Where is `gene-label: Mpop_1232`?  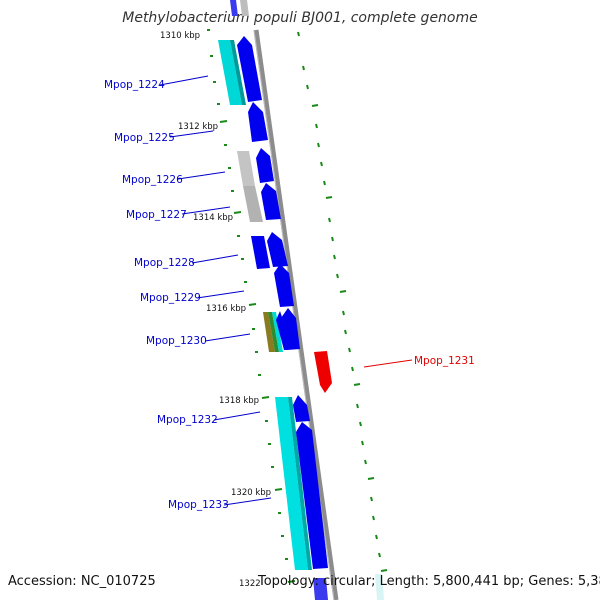 gene-label: Mpop_1232 is located at coordinates (187, 420).